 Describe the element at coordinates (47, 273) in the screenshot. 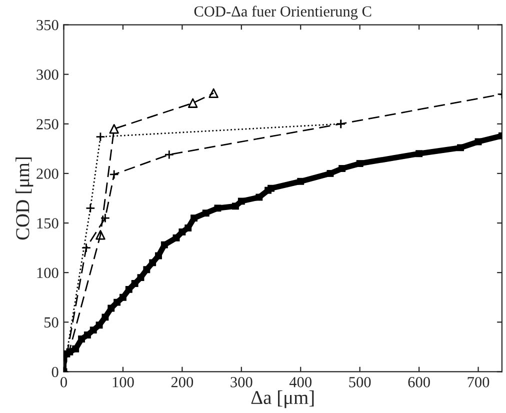

I see `y-tick-label: 100` at that location.